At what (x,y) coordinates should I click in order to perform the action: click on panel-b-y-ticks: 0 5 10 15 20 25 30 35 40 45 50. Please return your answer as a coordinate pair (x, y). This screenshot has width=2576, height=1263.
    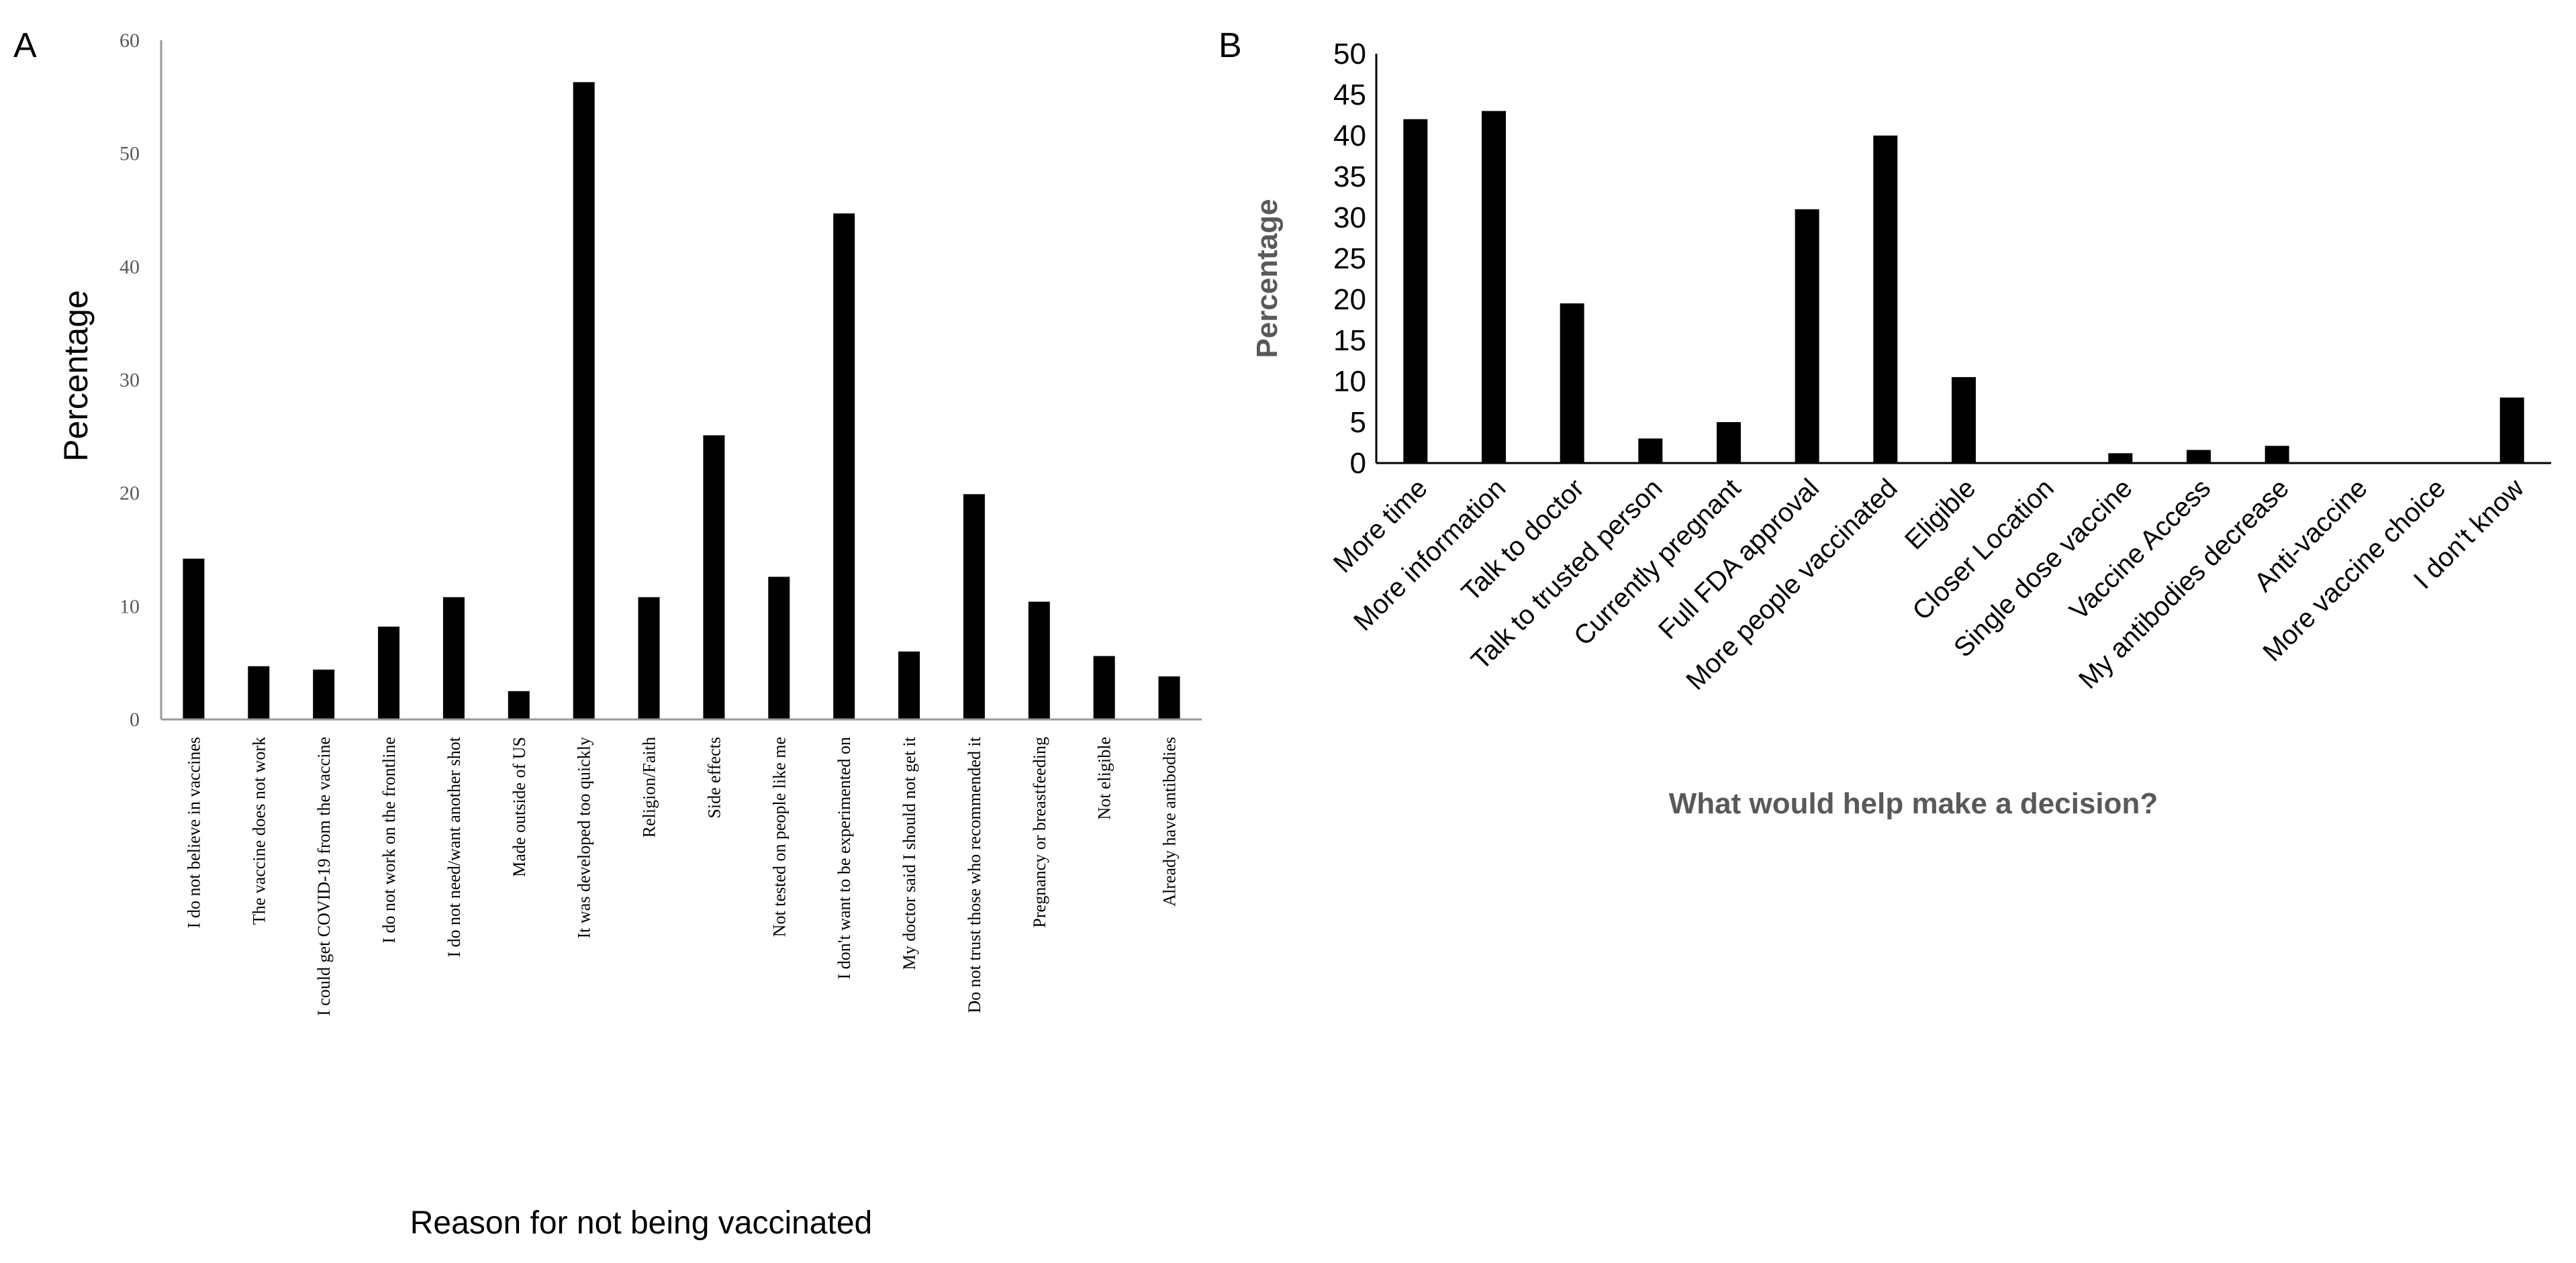
    Looking at the image, I should click on (1349, 259).